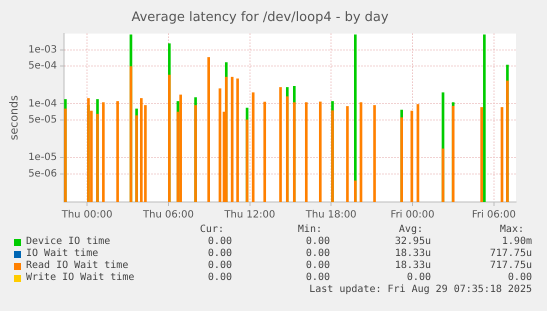  What do you see at coordinates (43, 158) in the screenshot?
I see `y-tick-label: 1e-05` at bounding box center [43, 158].